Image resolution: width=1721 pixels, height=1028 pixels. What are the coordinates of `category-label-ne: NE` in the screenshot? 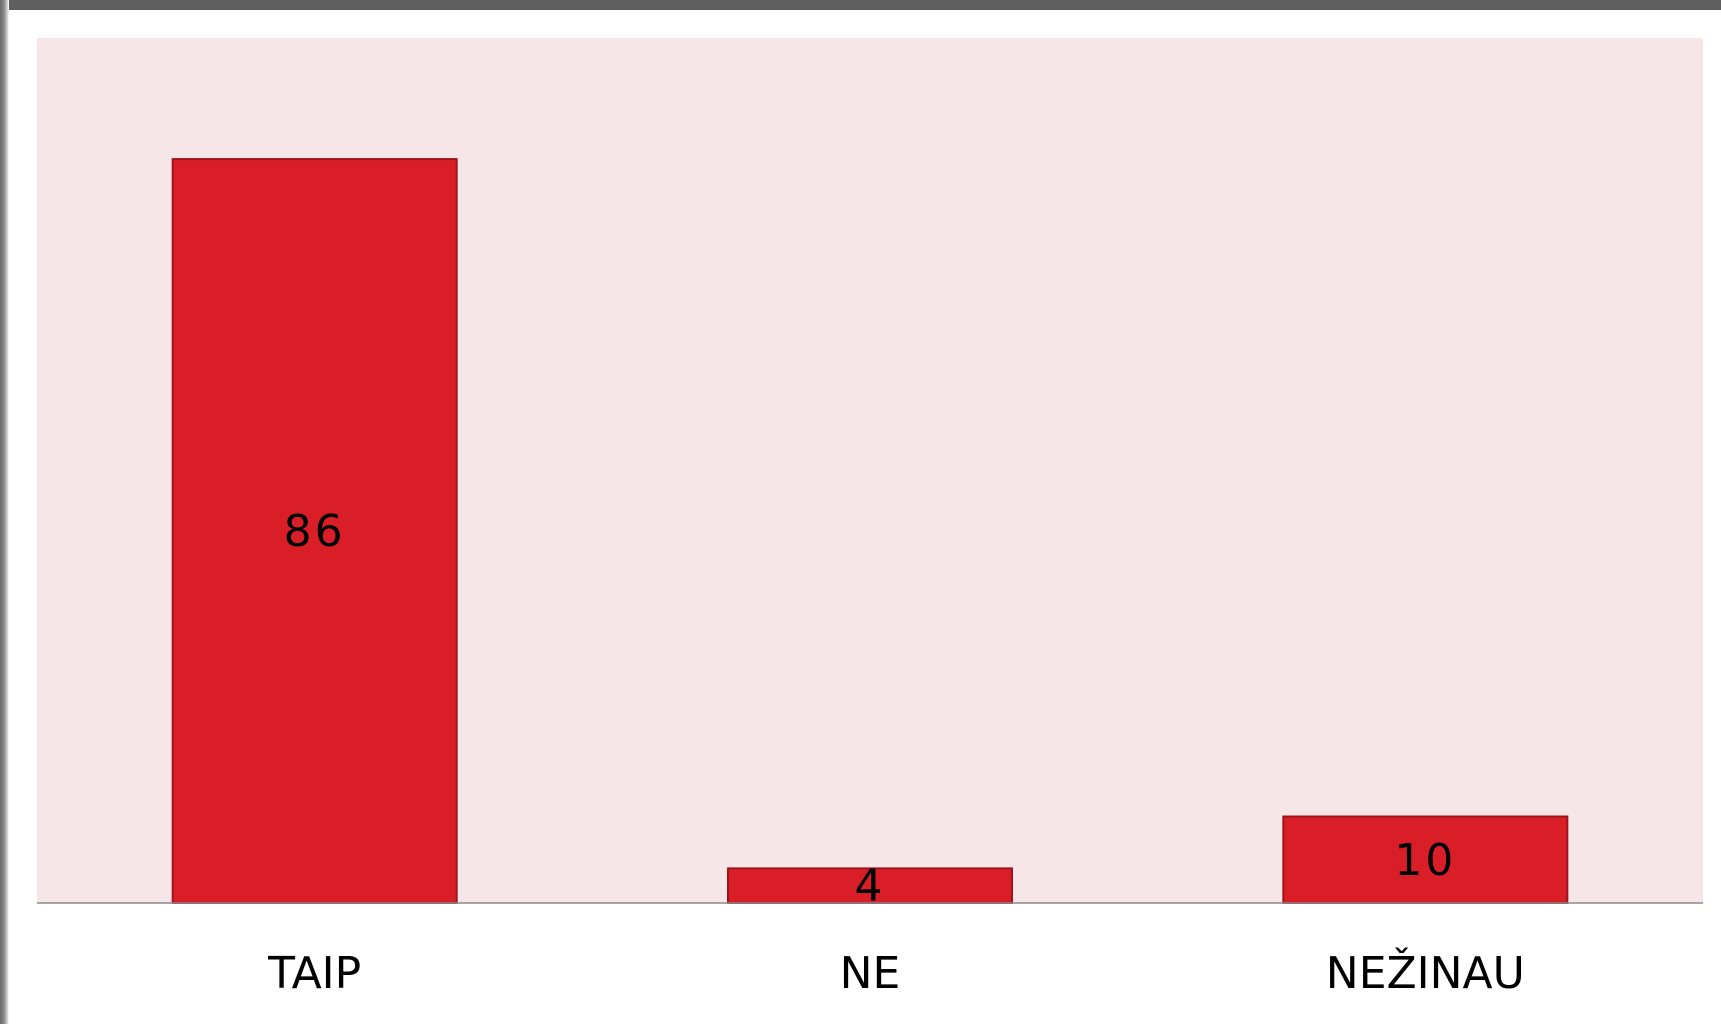 It's located at (870, 973).